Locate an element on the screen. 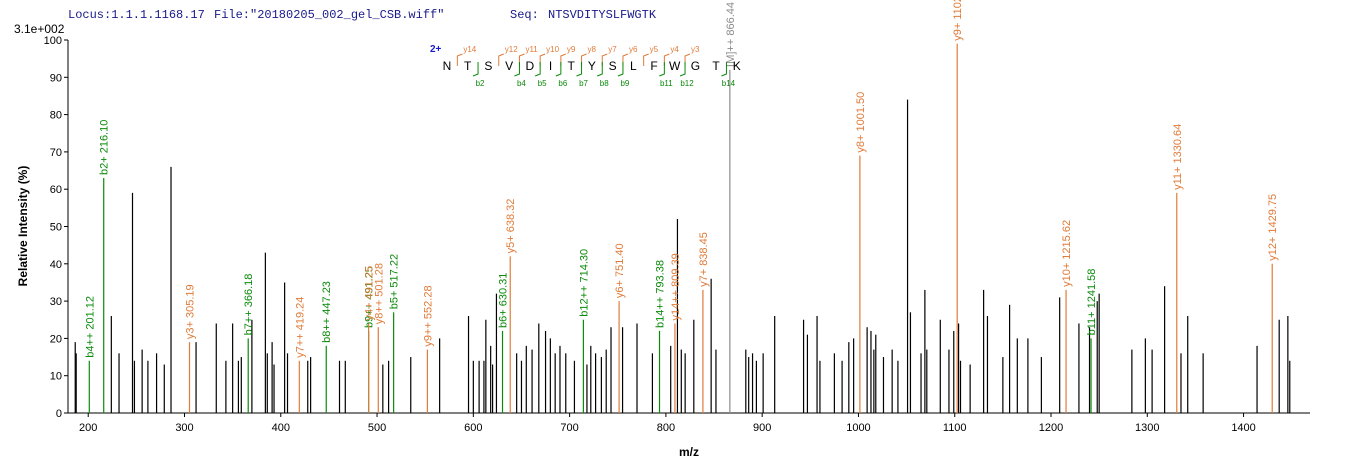 This screenshot has height=473, width=1362. y-ion: y3 is located at coordinates (695, 49).